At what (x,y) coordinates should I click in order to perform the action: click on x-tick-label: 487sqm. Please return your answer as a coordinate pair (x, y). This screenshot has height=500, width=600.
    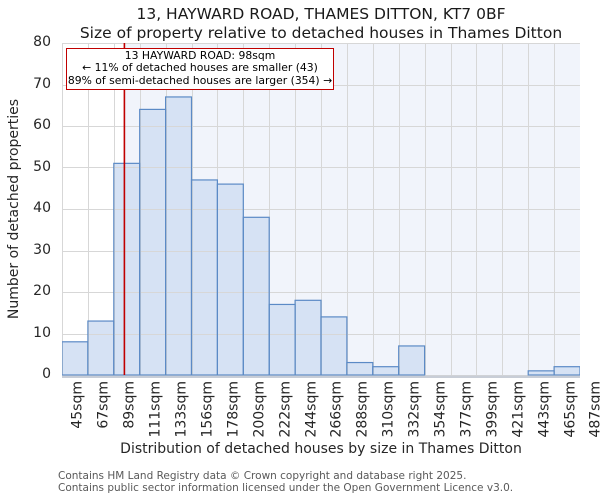
    Looking at the image, I should click on (594, 409).